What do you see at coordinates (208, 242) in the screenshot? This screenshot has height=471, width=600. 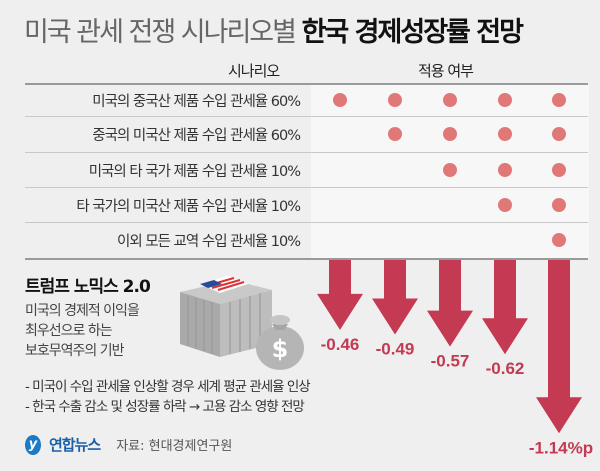 I see `scenario-label: 이외 모든 교역 수입 관세율 10%` at bounding box center [208, 242].